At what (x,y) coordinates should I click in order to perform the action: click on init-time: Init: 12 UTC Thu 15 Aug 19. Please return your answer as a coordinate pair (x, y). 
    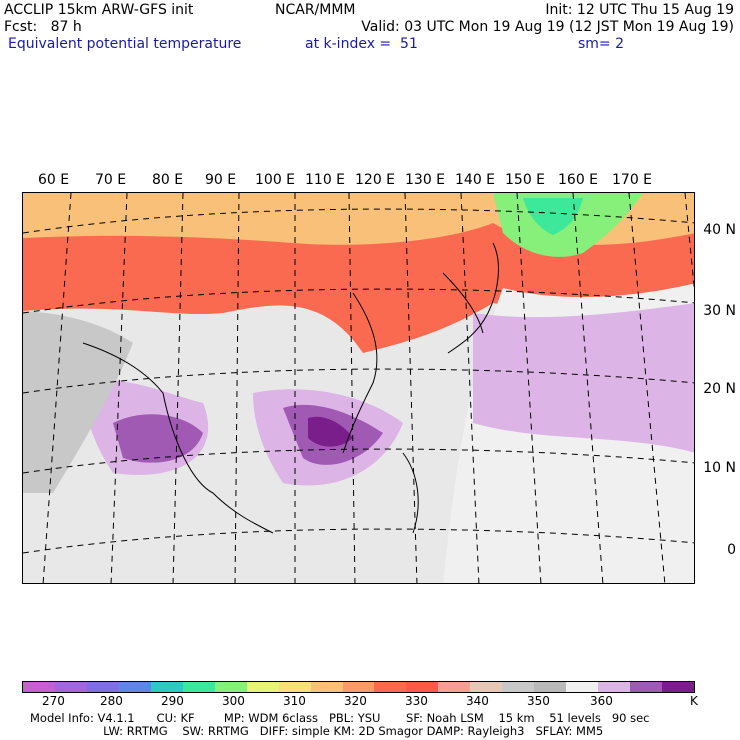
    Looking at the image, I should click on (639, 10).